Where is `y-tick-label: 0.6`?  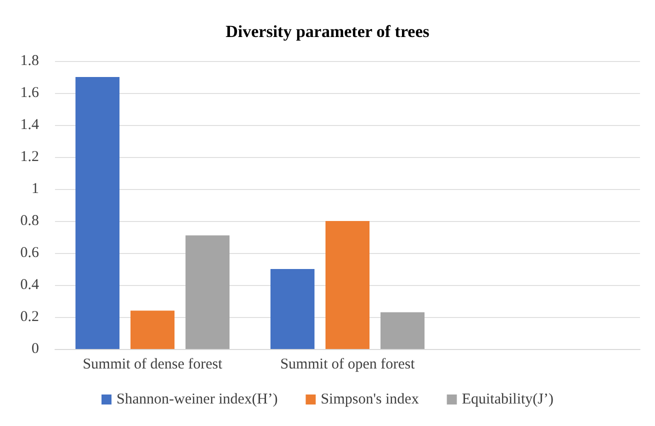
y-tick-label: 0.6 is located at coordinates (30, 253).